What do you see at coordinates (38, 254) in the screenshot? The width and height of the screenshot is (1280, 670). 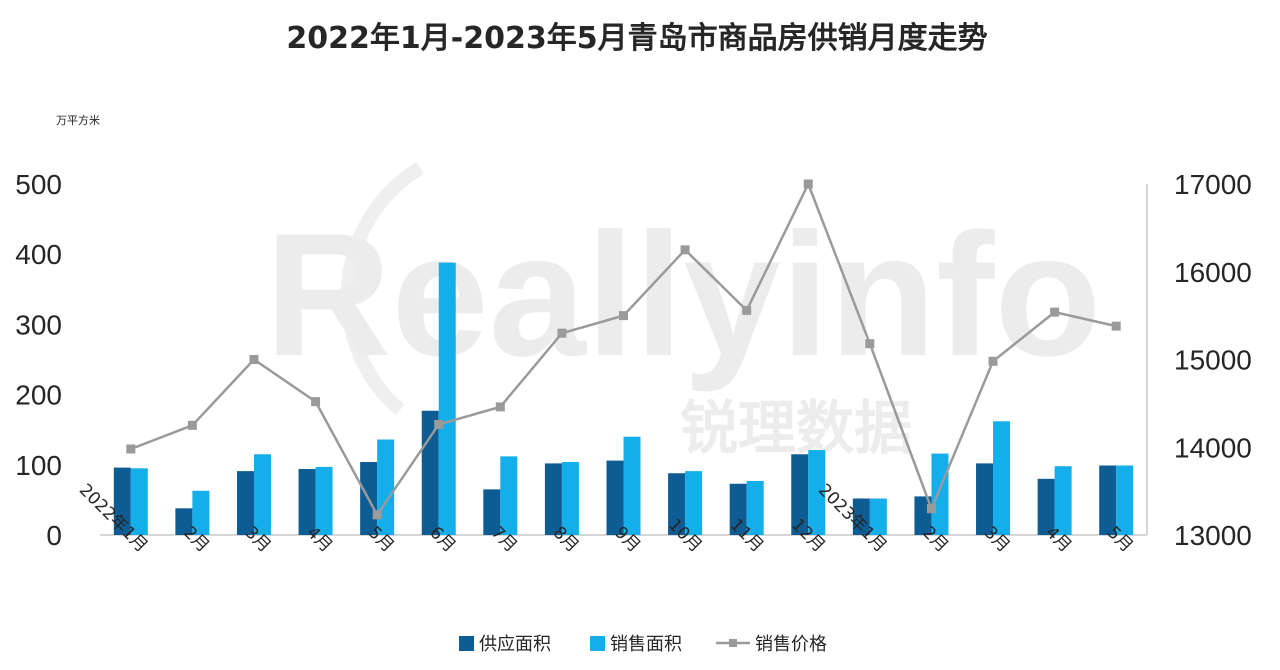 I see `left-axis-tick-label: 400` at bounding box center [38, 254].